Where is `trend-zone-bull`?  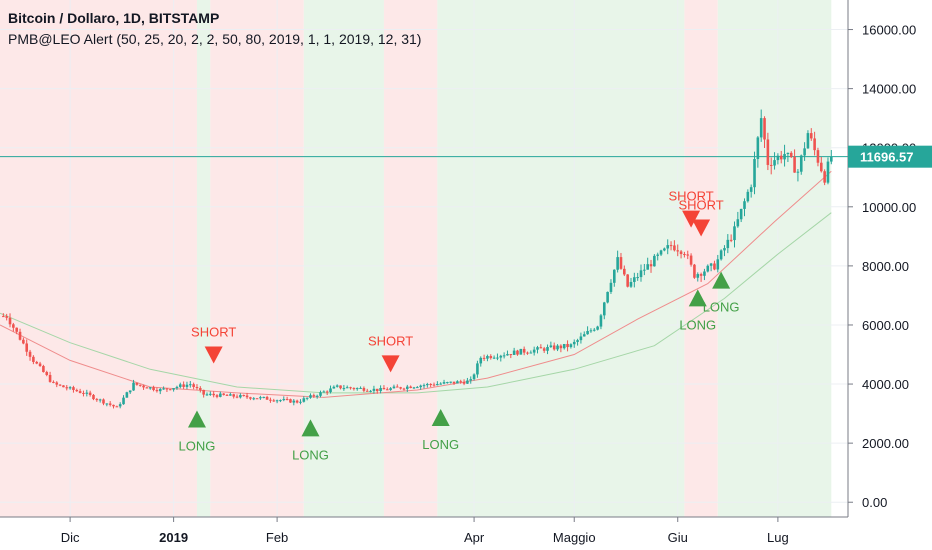 trend-zone-bull is located at coordinates (774, 258).